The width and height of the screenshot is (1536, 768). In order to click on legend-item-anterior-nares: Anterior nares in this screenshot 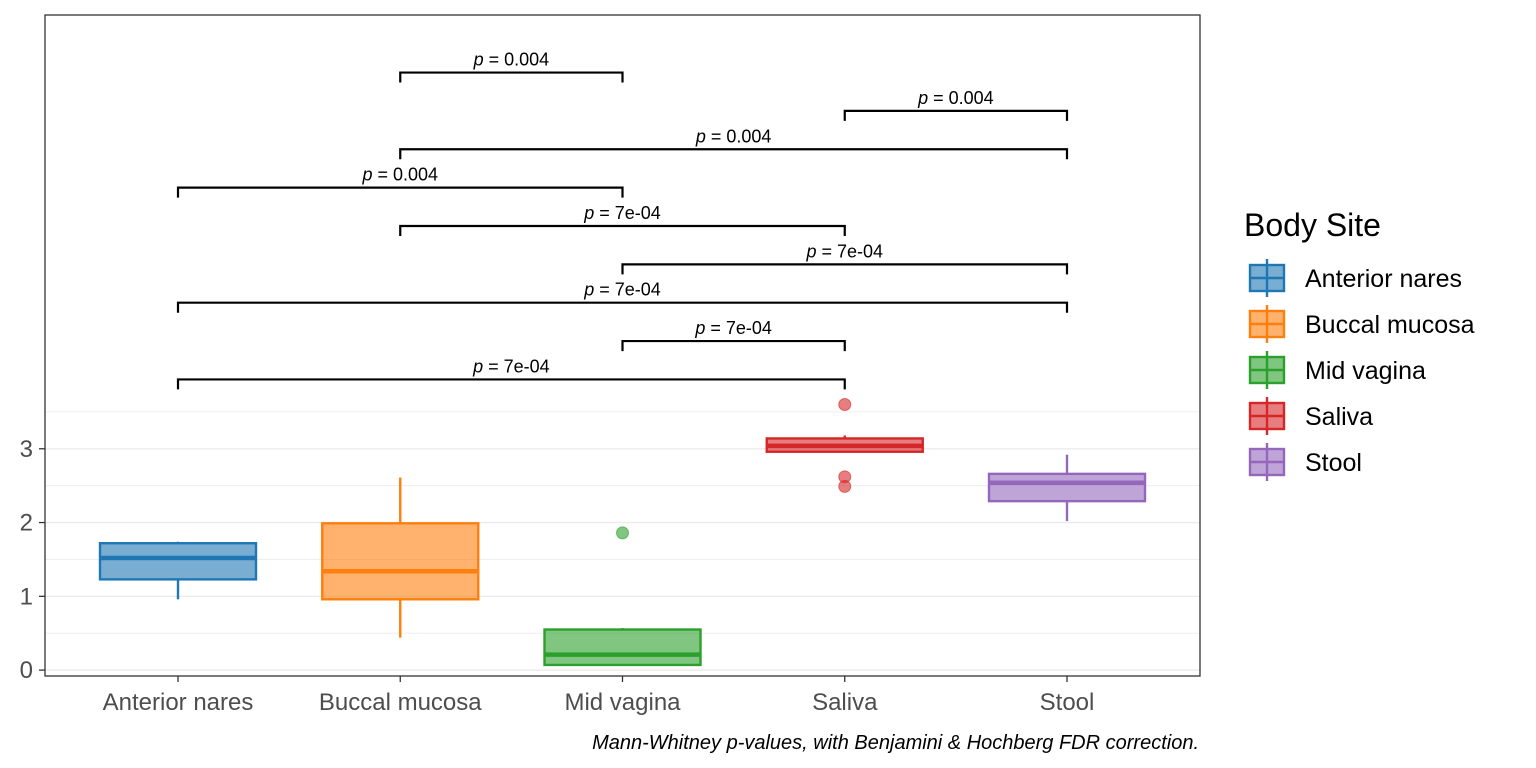, I will do `click(1355, 278)`.